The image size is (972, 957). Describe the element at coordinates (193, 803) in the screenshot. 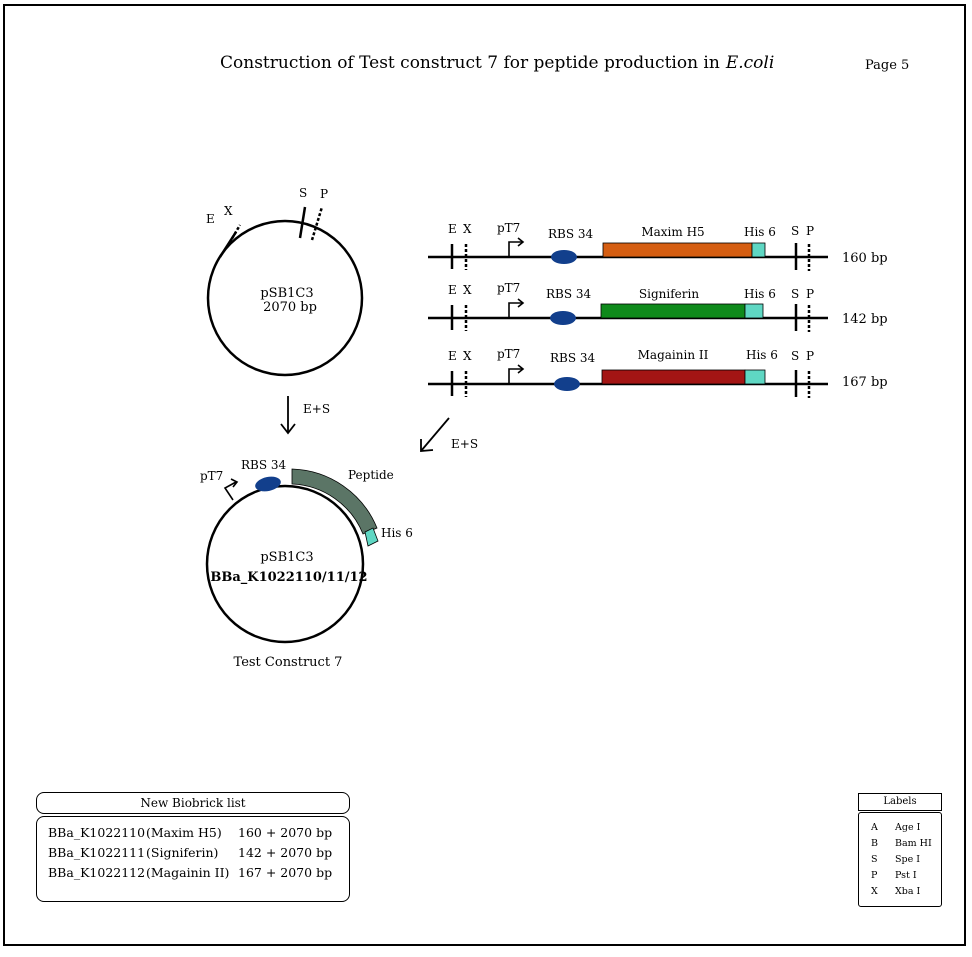

I see `biobrick-list-title: New Biobrick list` at that location.